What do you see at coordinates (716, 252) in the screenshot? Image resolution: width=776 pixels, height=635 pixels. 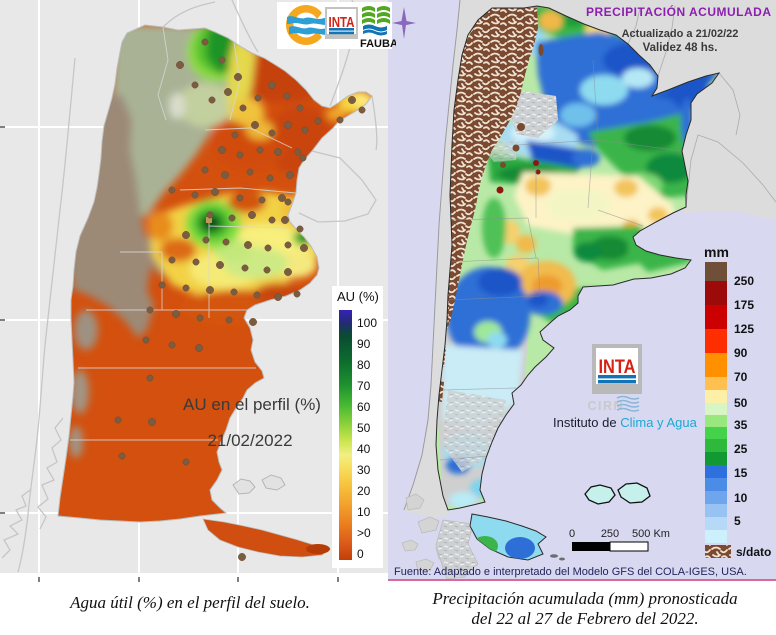 I see `svg-text: mm` at bounding box center [716, 252].